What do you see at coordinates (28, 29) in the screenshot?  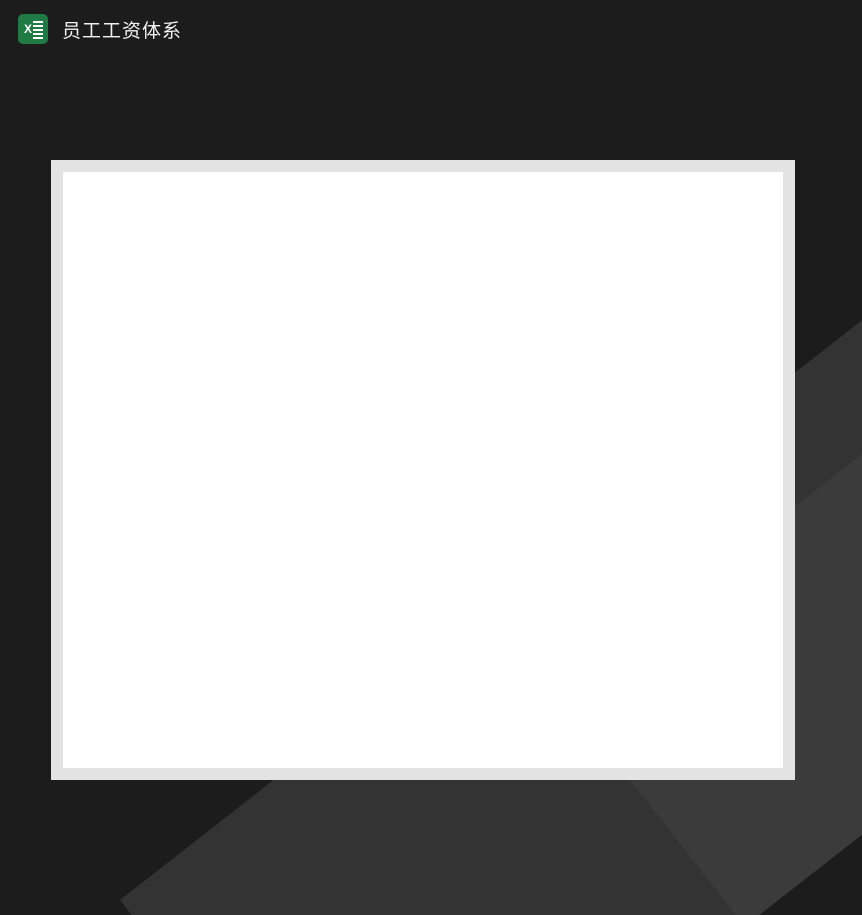 I see `excel-icon-letter: X` at bounding box center [28, 29].